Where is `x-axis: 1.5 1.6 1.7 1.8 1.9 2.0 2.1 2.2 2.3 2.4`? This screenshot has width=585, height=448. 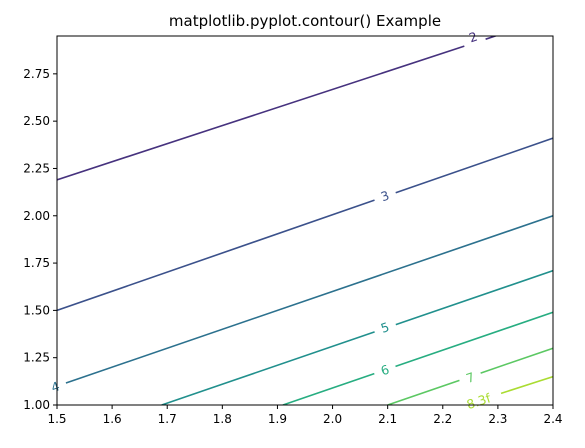
x-axis: 1.5 1.6 1.7 1.8 1.9 2.0 2.1 2.2 2.3 2.4 is located at coordinates (305, 415).